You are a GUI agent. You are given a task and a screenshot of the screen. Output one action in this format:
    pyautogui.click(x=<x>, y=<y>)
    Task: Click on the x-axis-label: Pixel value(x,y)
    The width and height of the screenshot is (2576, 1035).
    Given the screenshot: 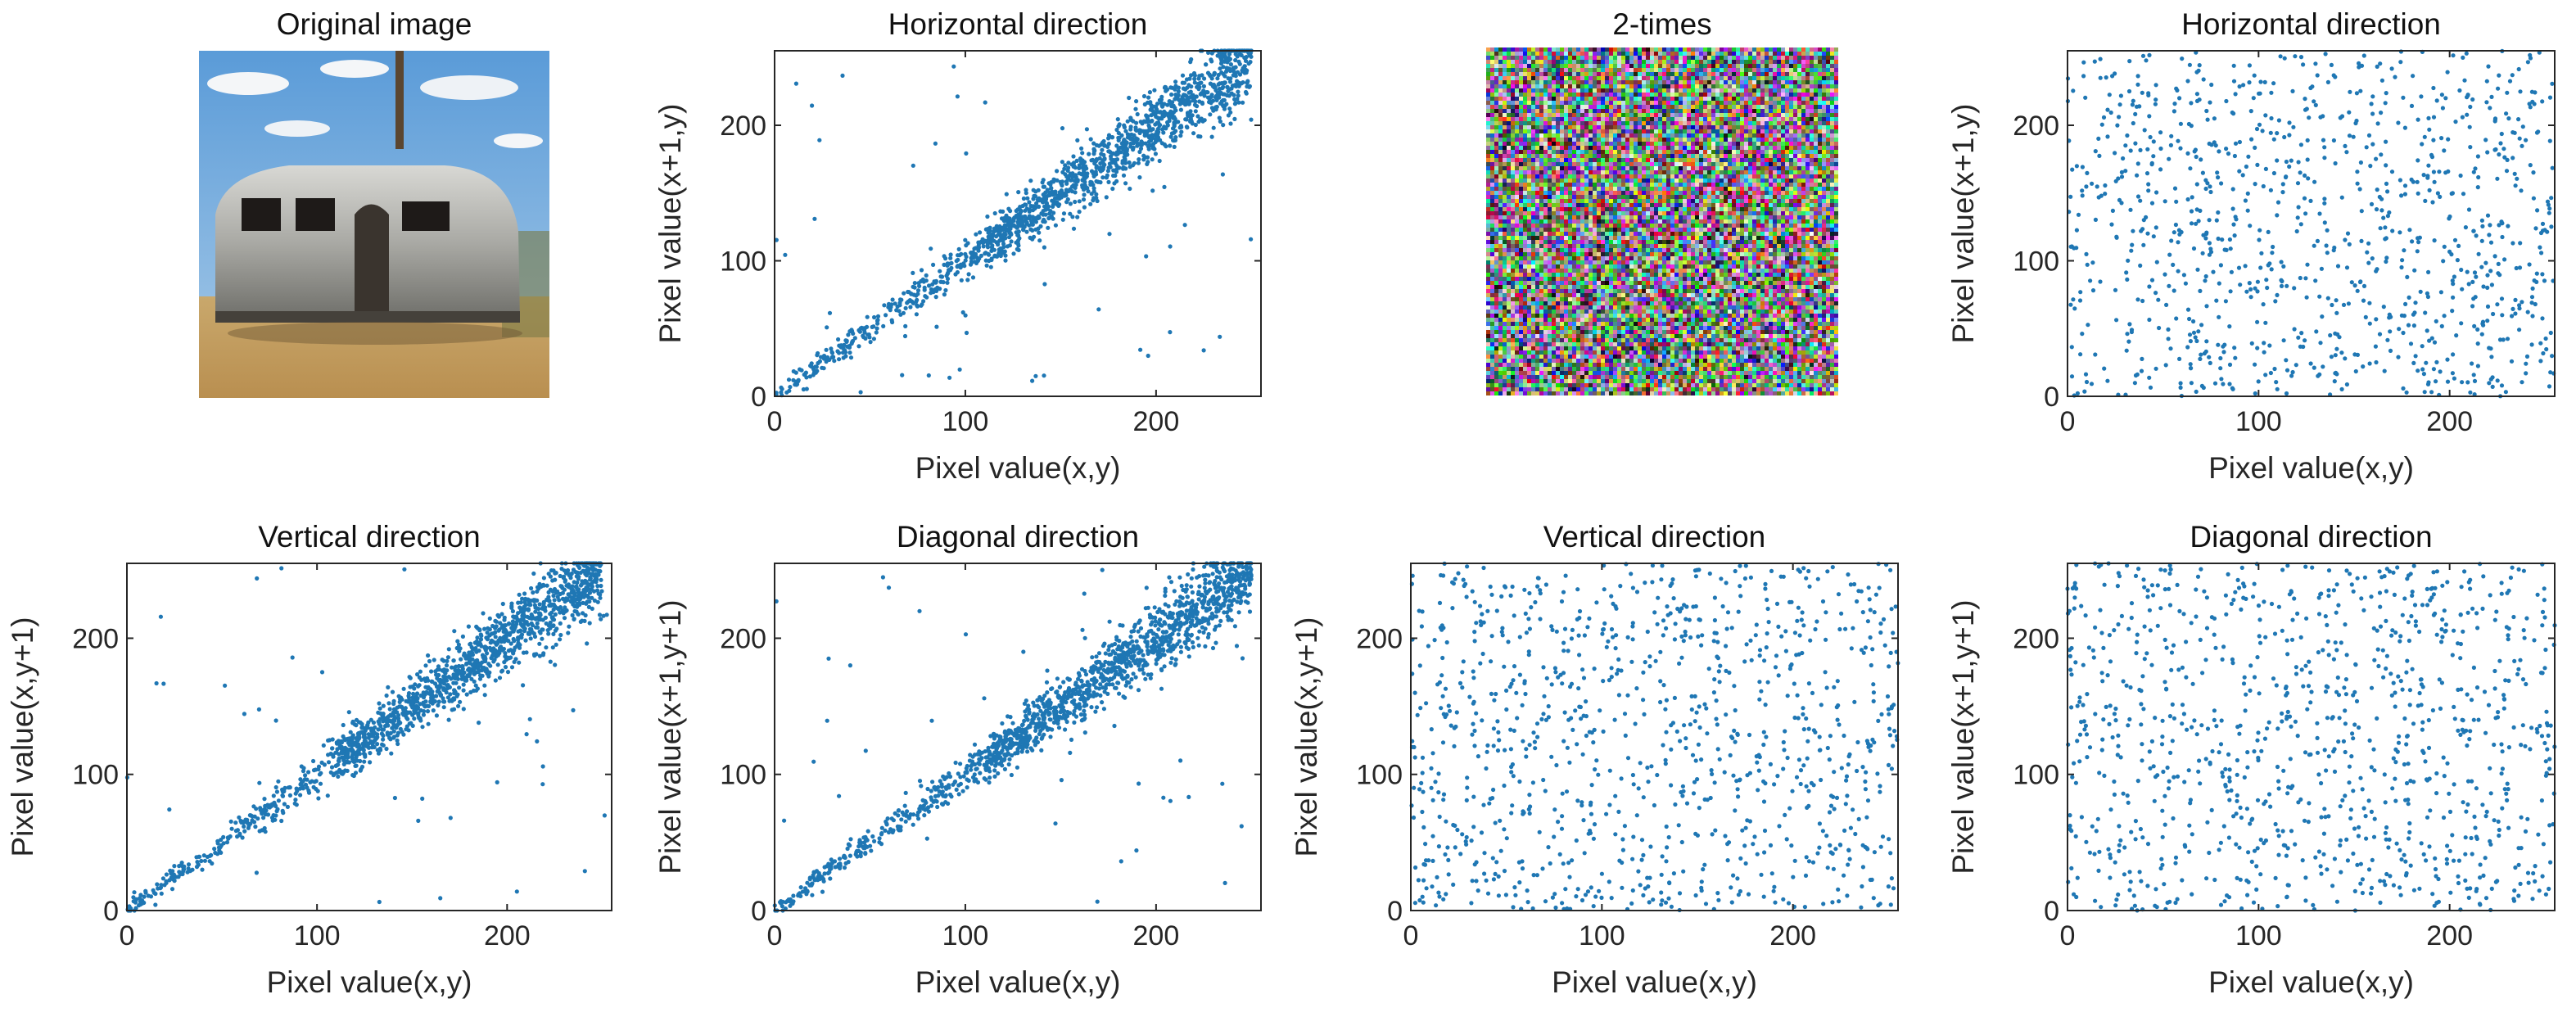 What is the action you would take?
    pyautogui.click(x=369, y=982)
    